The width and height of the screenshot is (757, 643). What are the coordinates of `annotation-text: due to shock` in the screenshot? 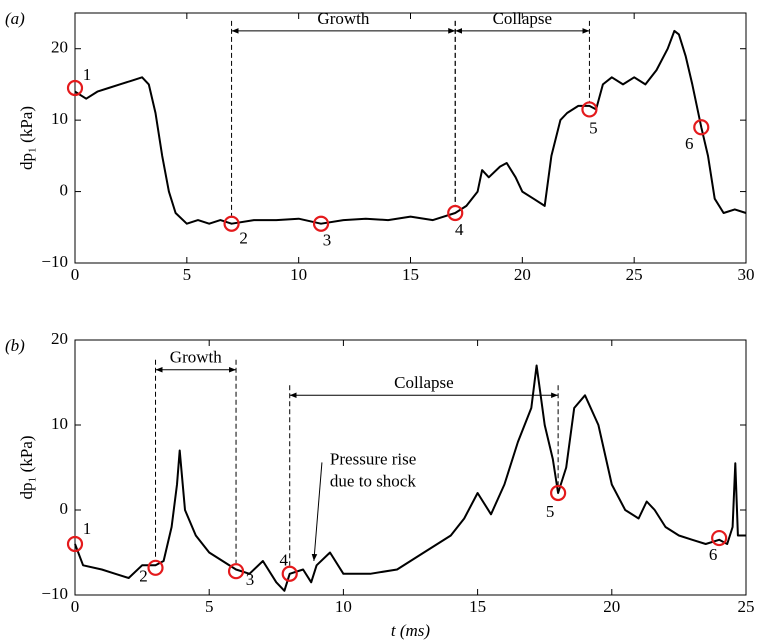 It's located at (373, 480).